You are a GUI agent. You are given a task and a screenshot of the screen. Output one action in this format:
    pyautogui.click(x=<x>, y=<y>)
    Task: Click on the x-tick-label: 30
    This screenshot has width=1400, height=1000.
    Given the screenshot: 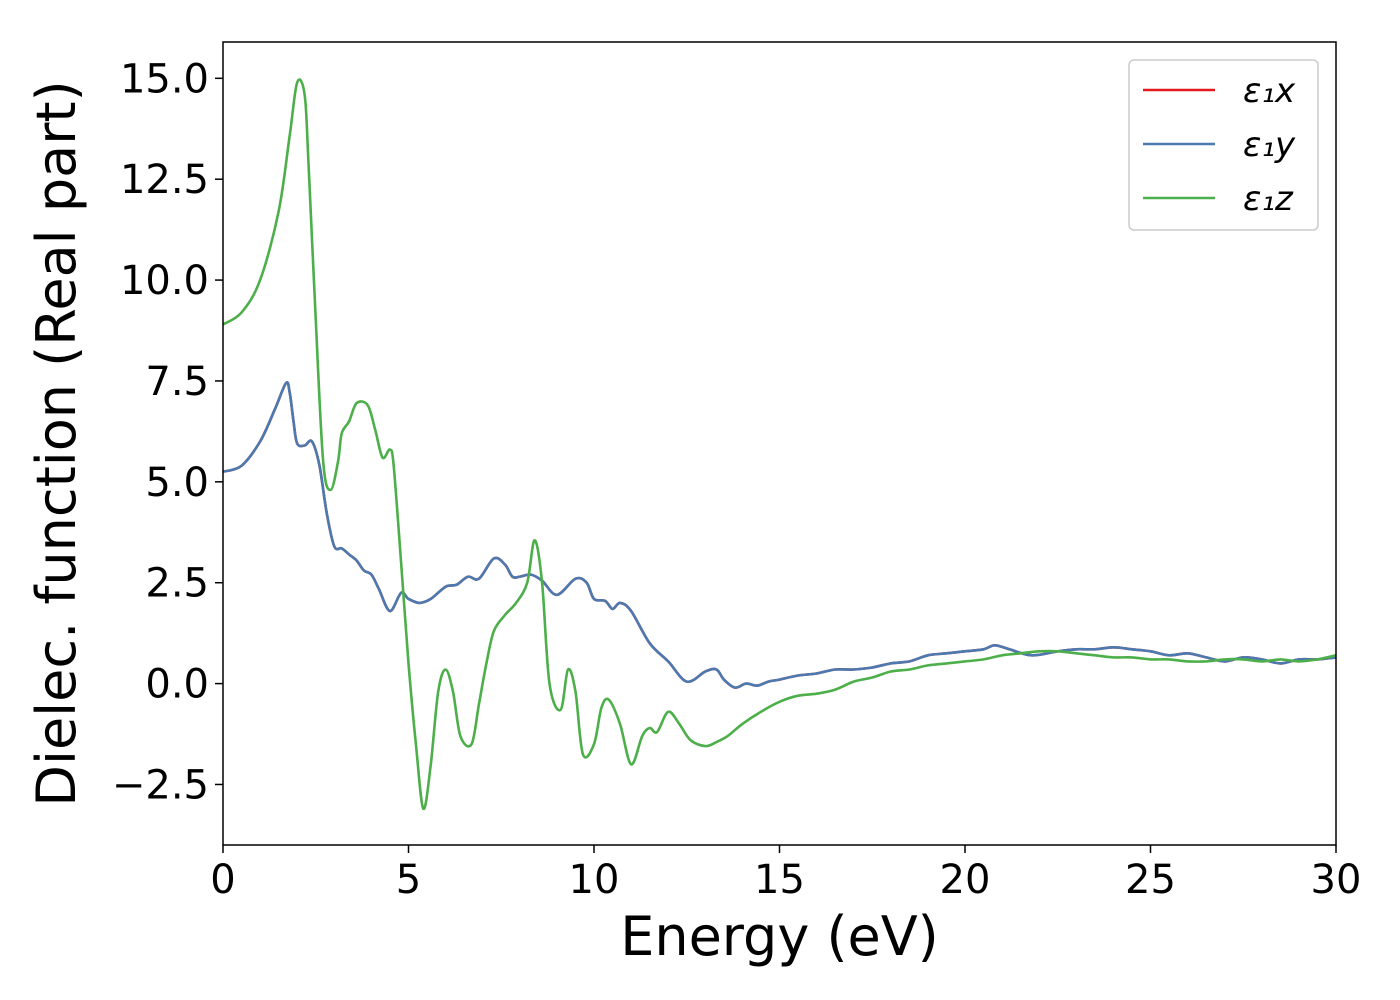 What is the action you would take?
    pyautogui.click(x=1336, y=880)
    